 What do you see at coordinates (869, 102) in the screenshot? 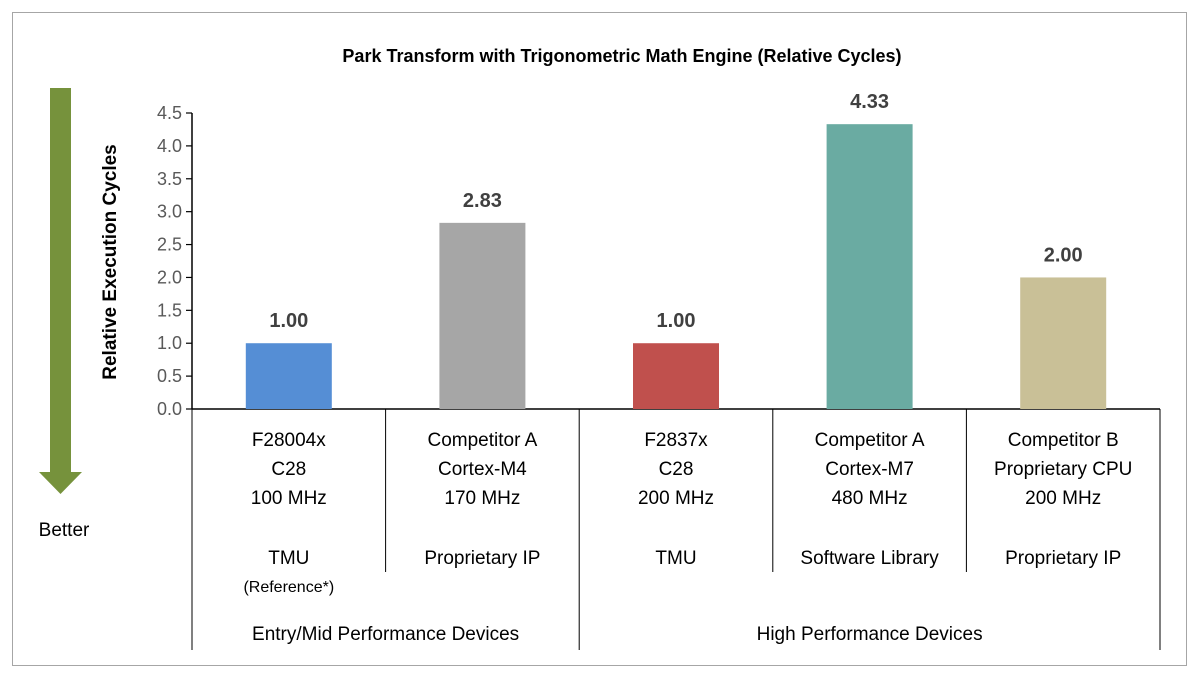
I see `data-label: 4.33` at bounding box center [869, 102].